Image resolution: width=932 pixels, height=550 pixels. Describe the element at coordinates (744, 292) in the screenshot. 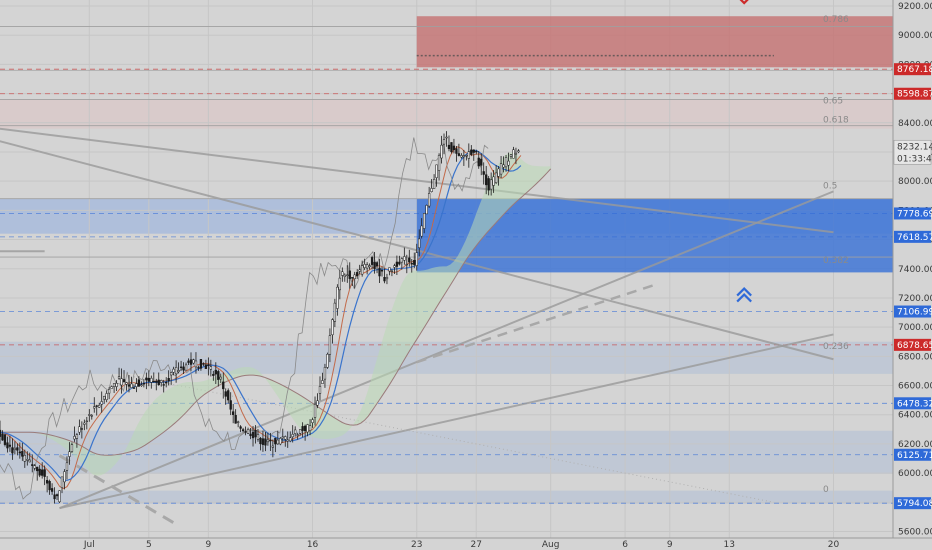

I see `arrow-up-icon` at that location.